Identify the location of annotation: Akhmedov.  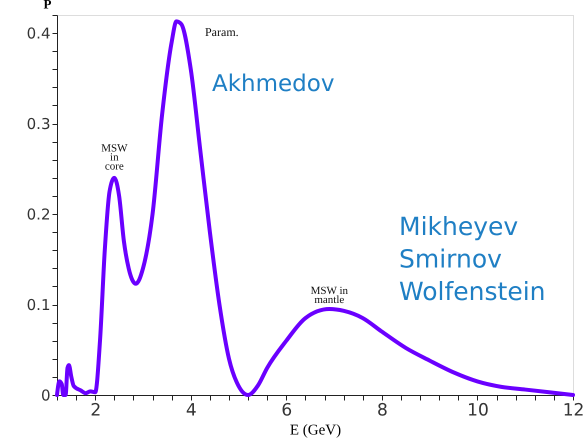
(273, 84).